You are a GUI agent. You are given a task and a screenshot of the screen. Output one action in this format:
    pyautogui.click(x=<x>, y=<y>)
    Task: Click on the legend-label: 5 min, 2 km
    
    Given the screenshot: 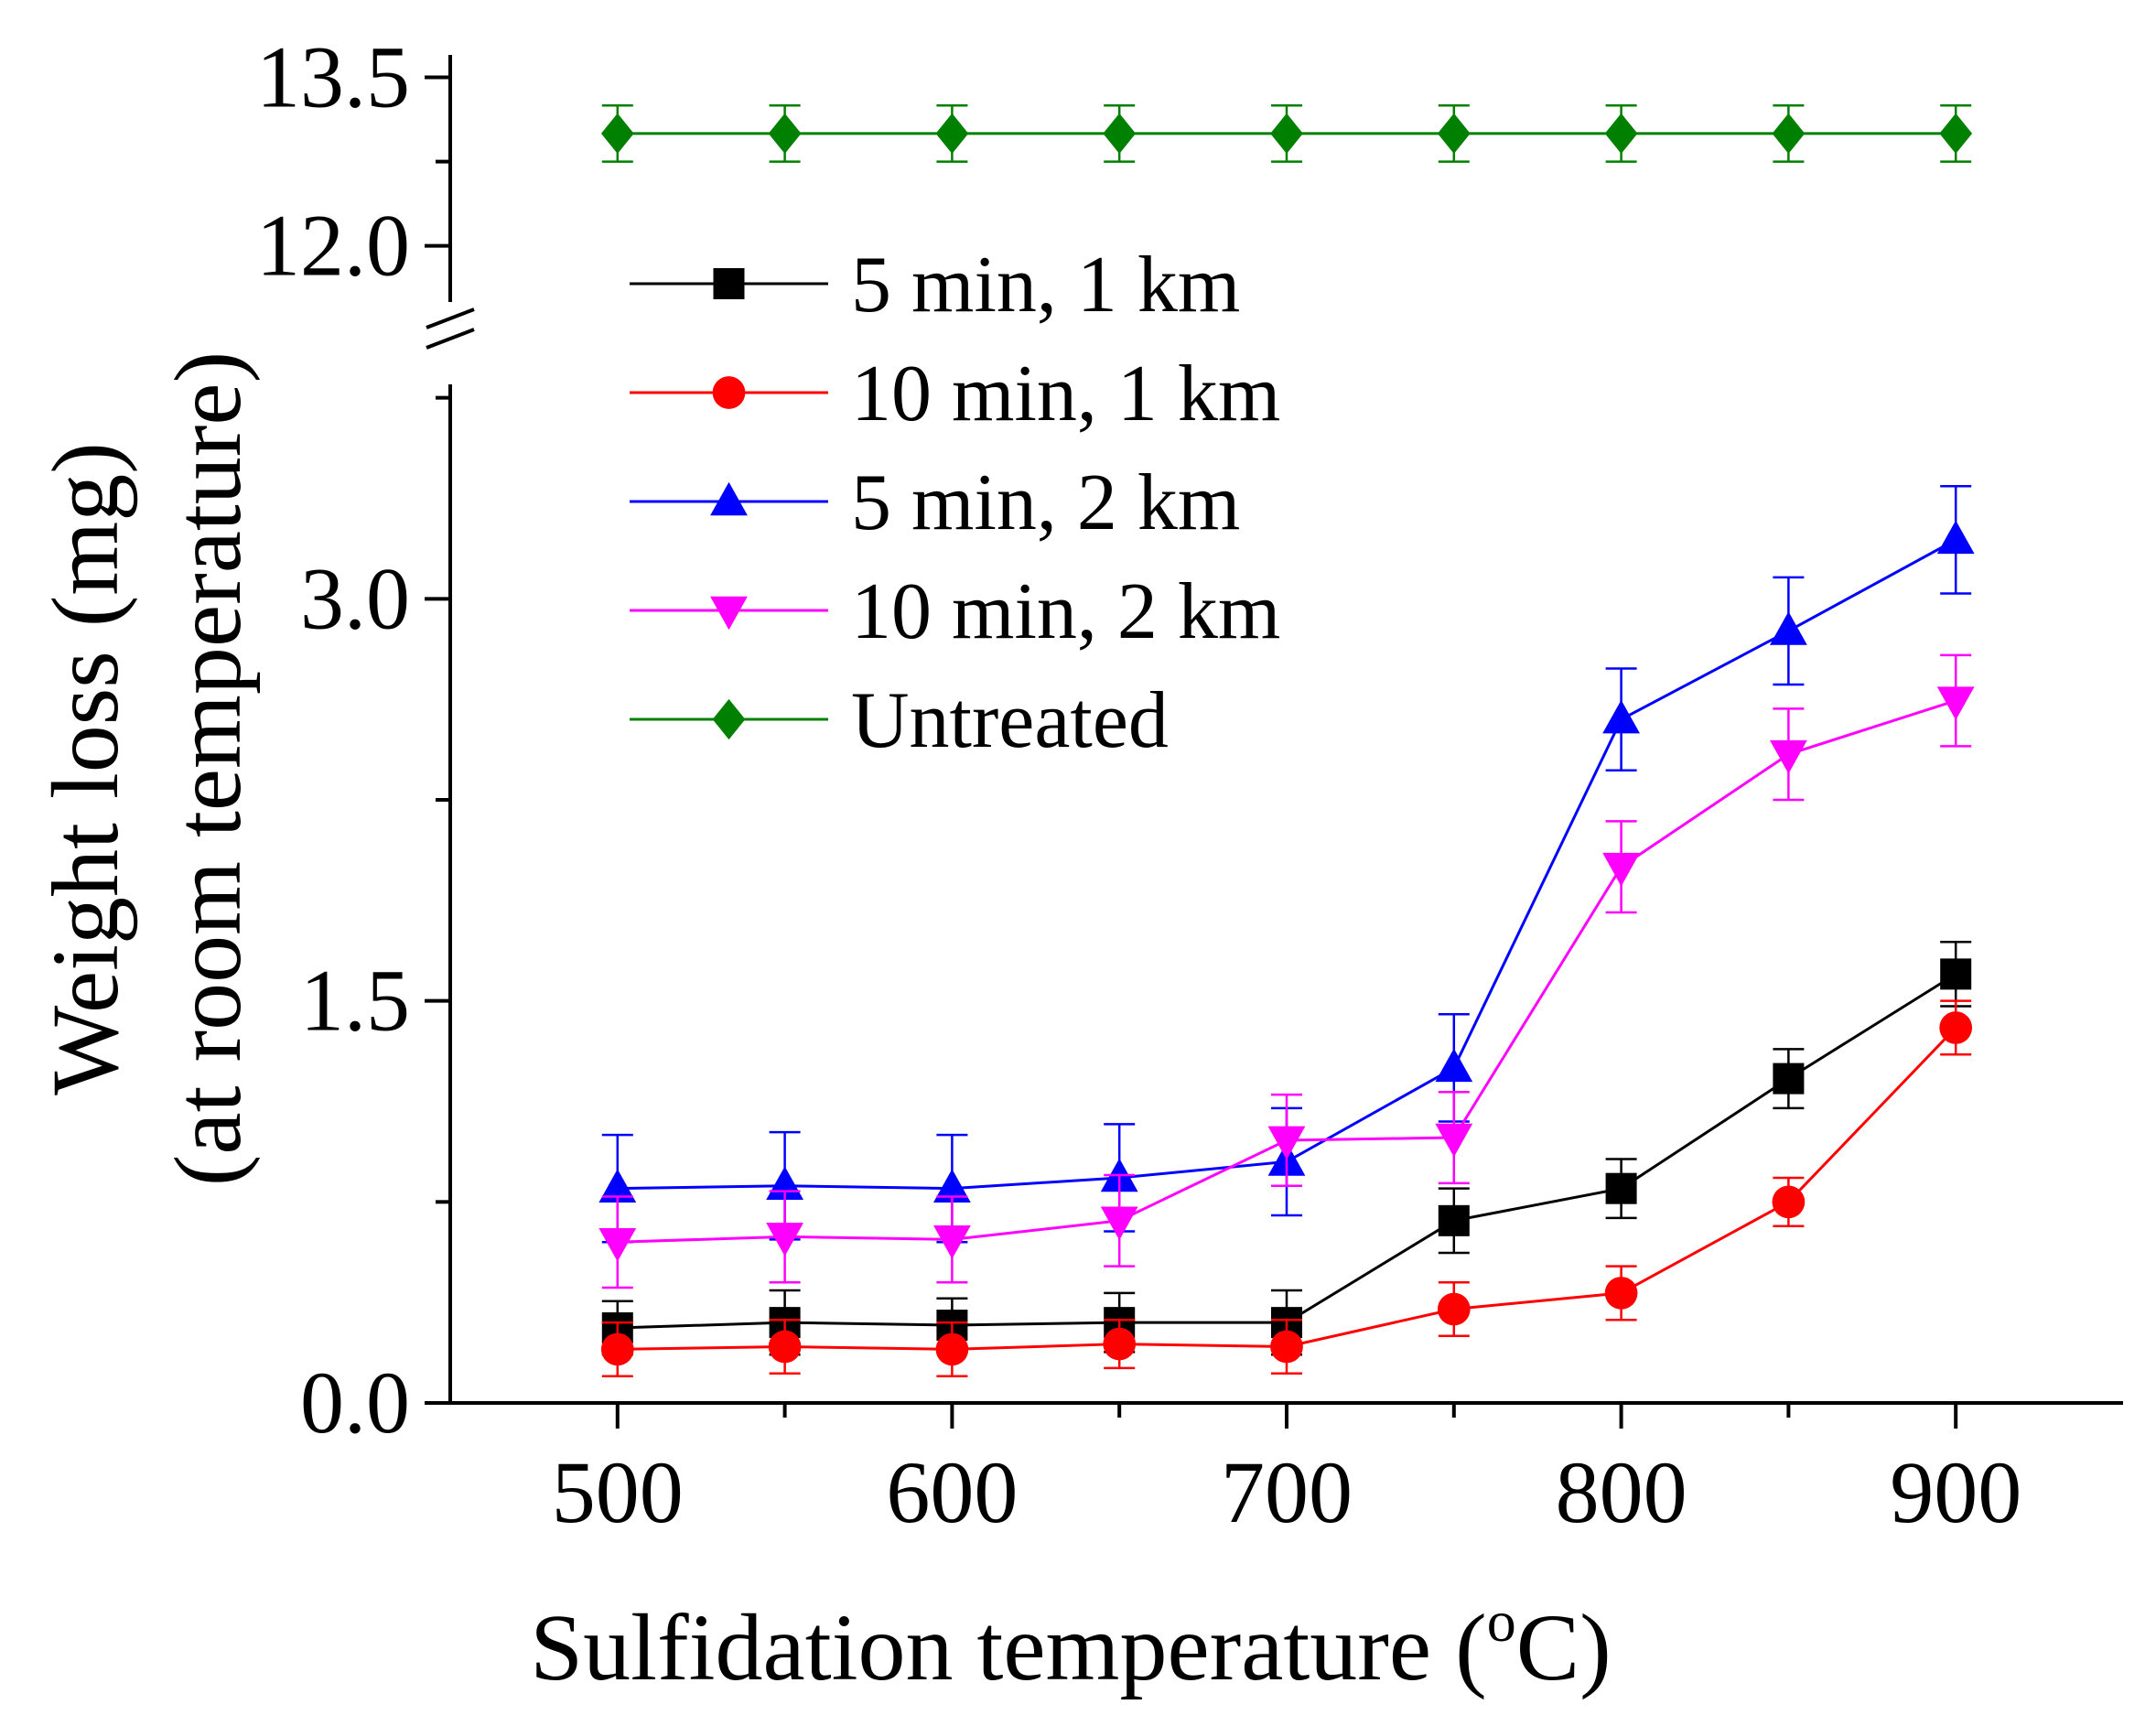 What is the action you would take?
    pyautogui.click(x=1045, y=502)
    